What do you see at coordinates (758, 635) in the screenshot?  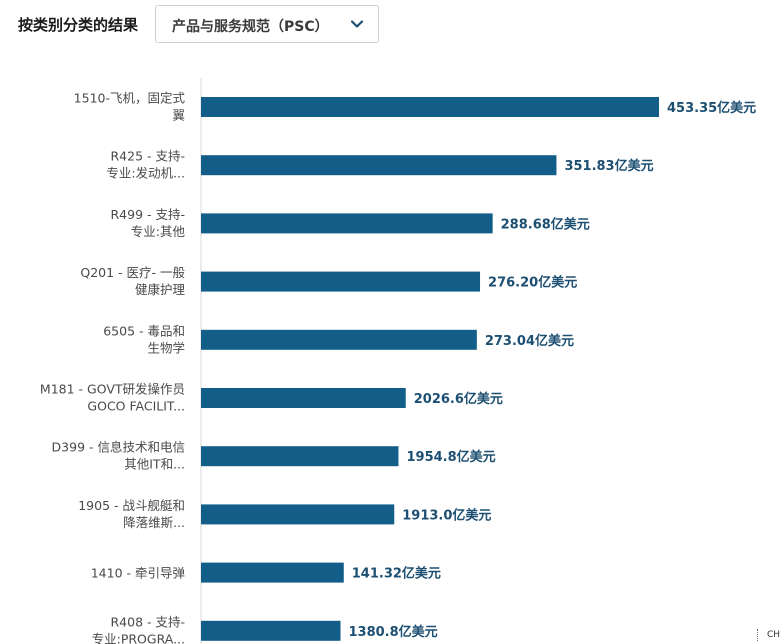 I see `corner-divider` at bounding box center [758, 635].